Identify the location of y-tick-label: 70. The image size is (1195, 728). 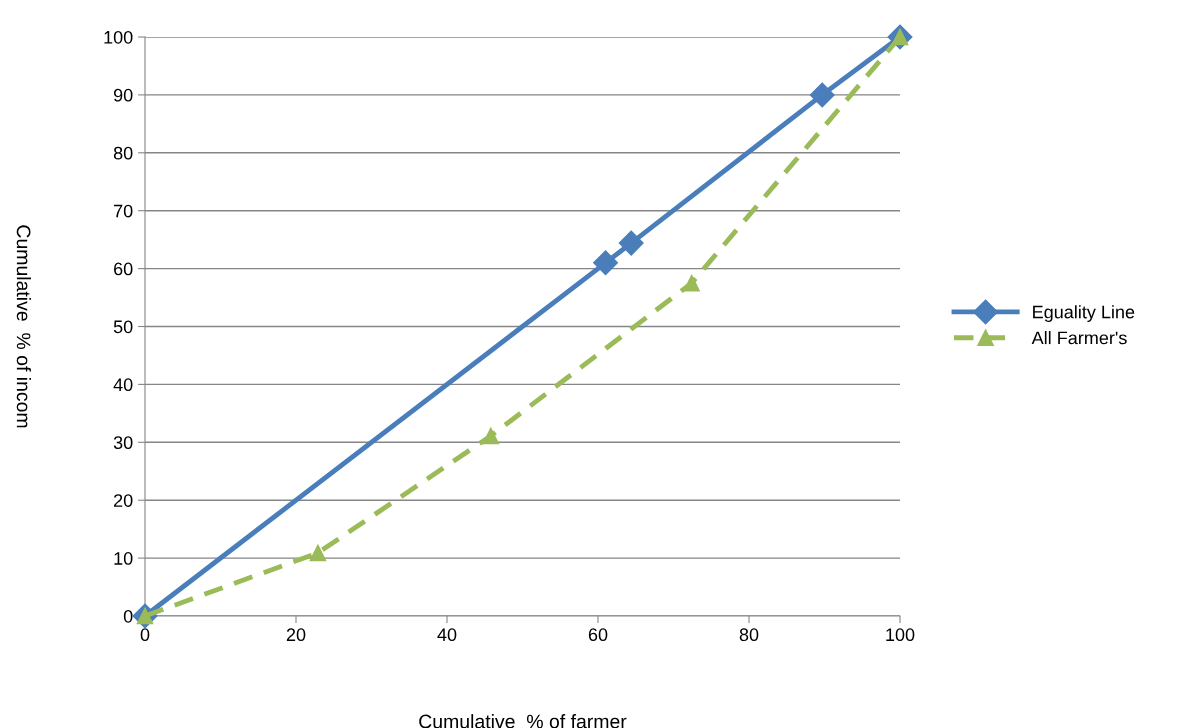
(123, 211).